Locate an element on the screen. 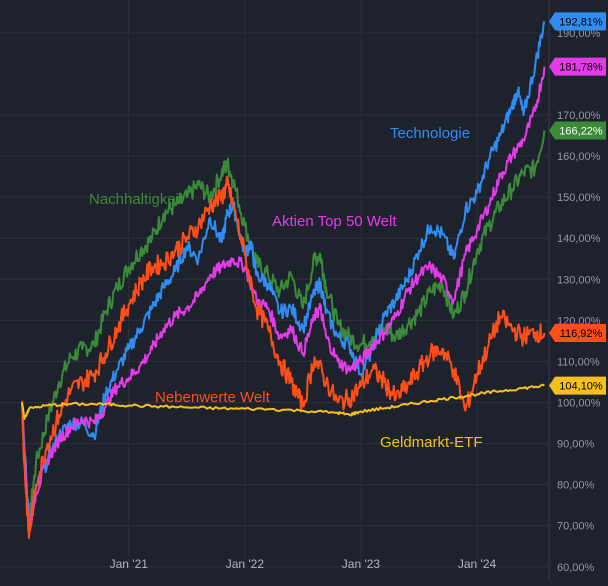 This screenshot has height=586, width=608. y-tick-label: 60,00% is located at coordinates (576, 568).